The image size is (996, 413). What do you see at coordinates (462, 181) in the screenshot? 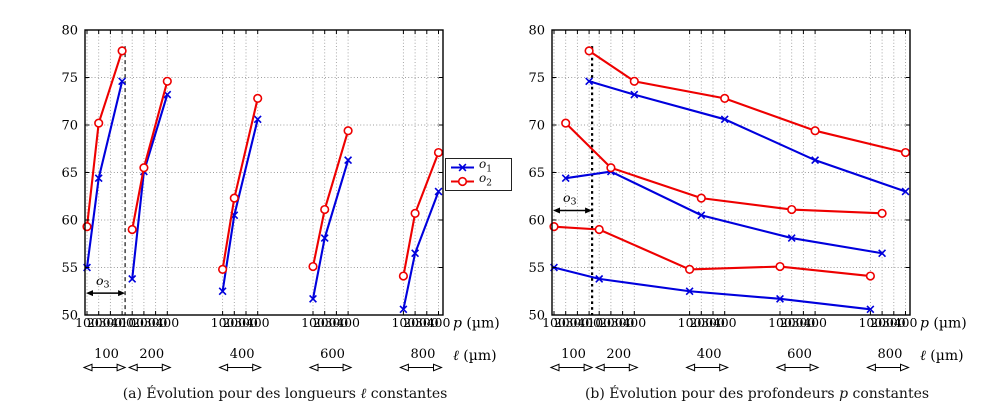
I see `legend-line-o2-icon` at bounding box center [462, 181].